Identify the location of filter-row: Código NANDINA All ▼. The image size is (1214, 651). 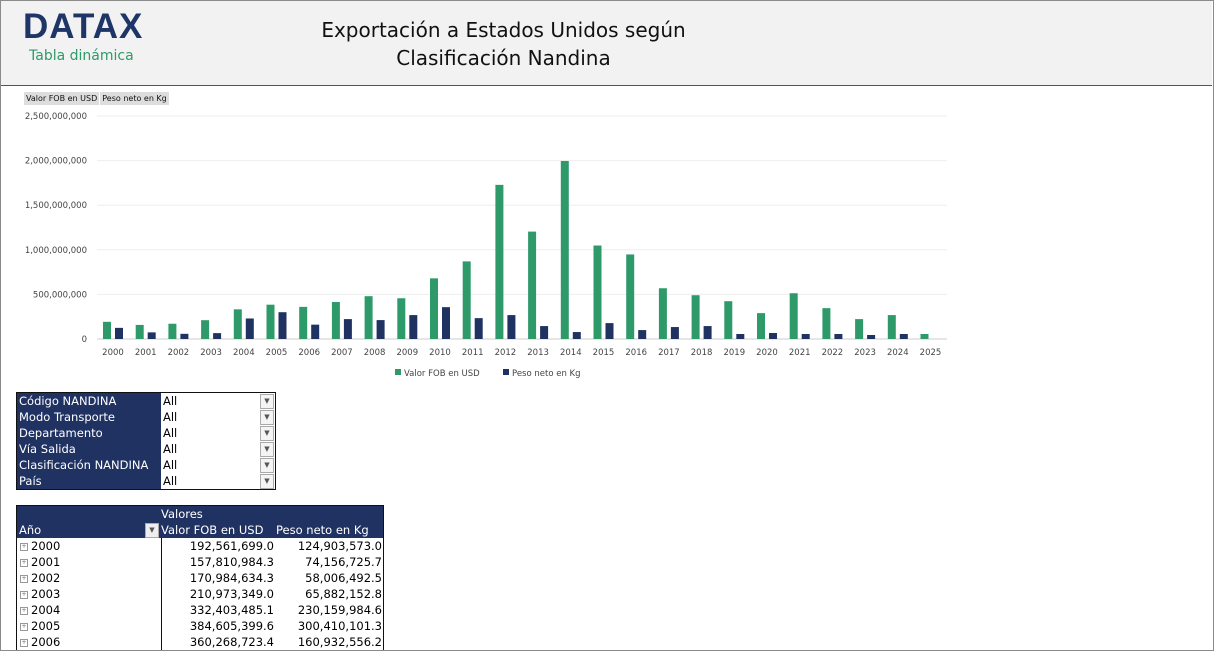
(146, 401).